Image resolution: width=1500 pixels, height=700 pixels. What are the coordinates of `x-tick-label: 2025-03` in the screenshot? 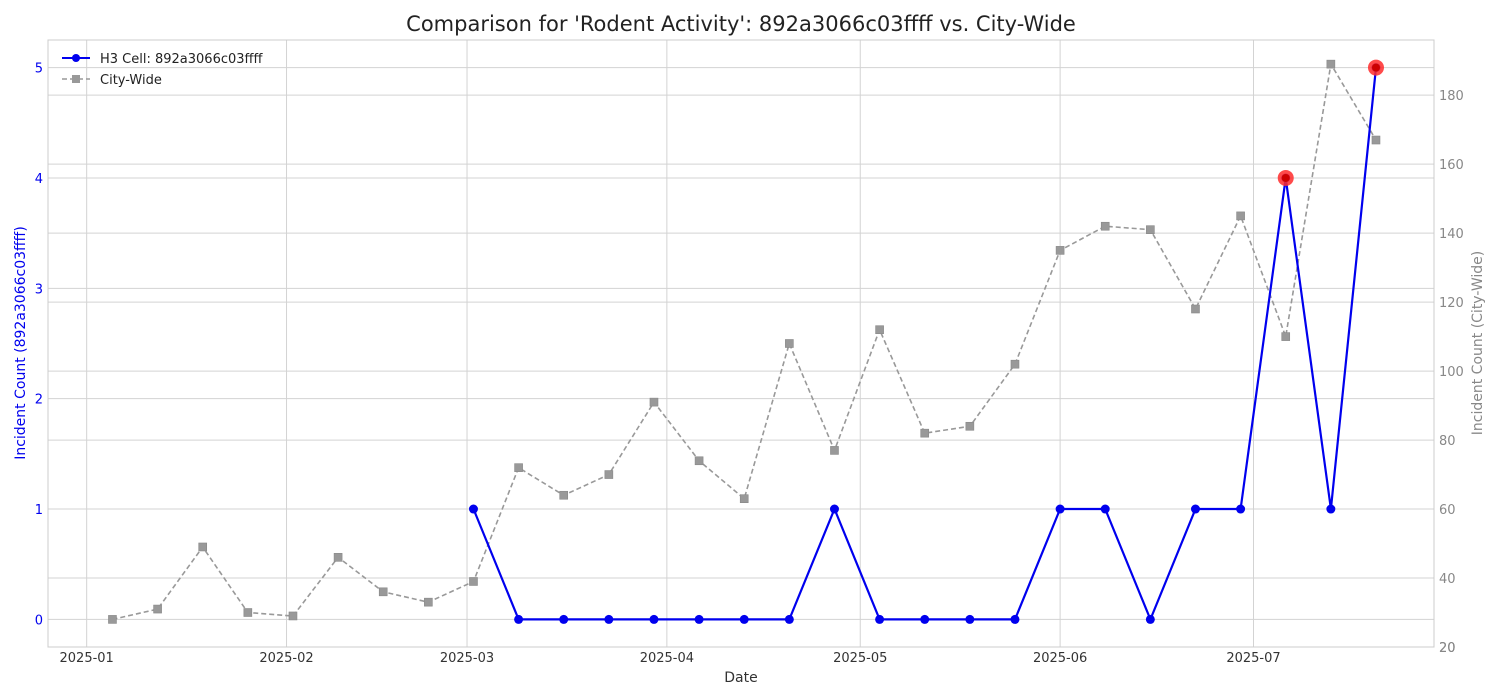 It's located at (467, 658).